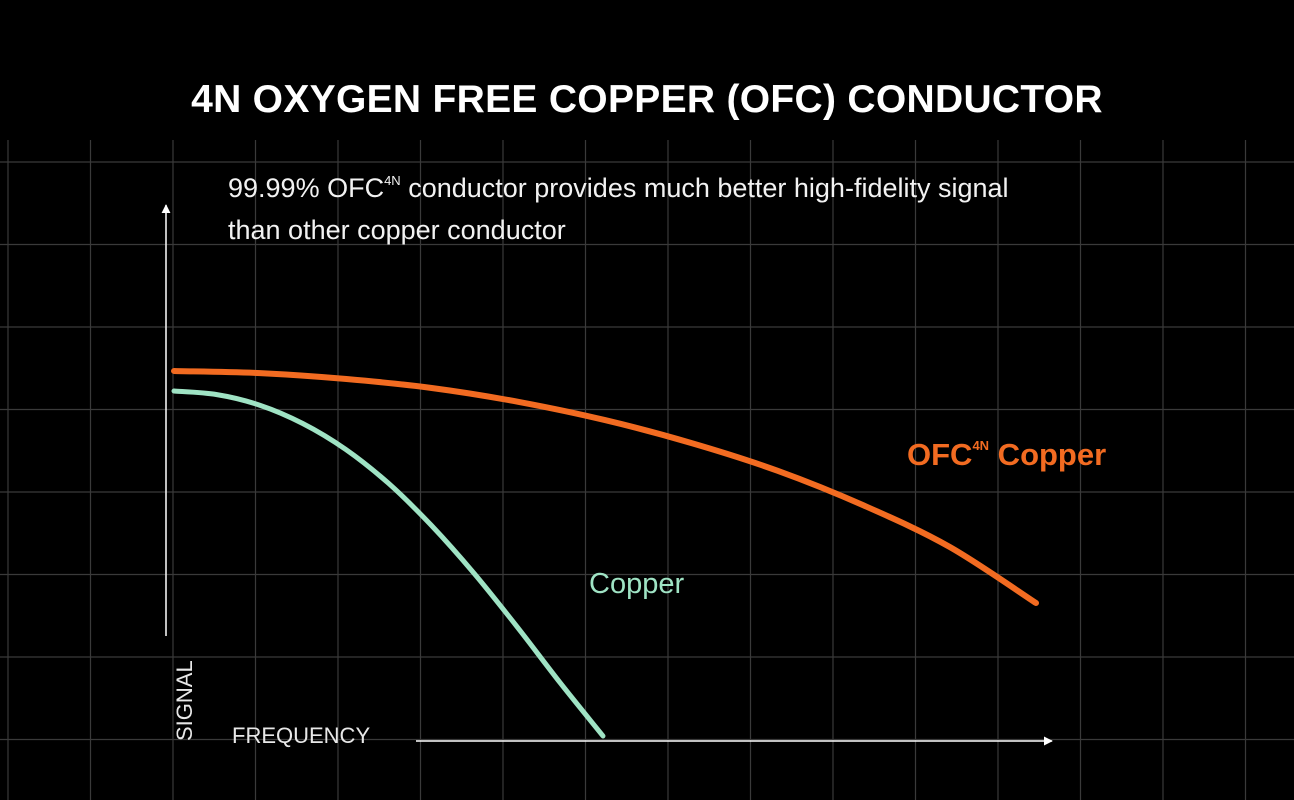  What do you see at coordinates (392, 180) in the screenshot?
I see `subtitle-superscript: 4N` at bounding box center [392, 180].